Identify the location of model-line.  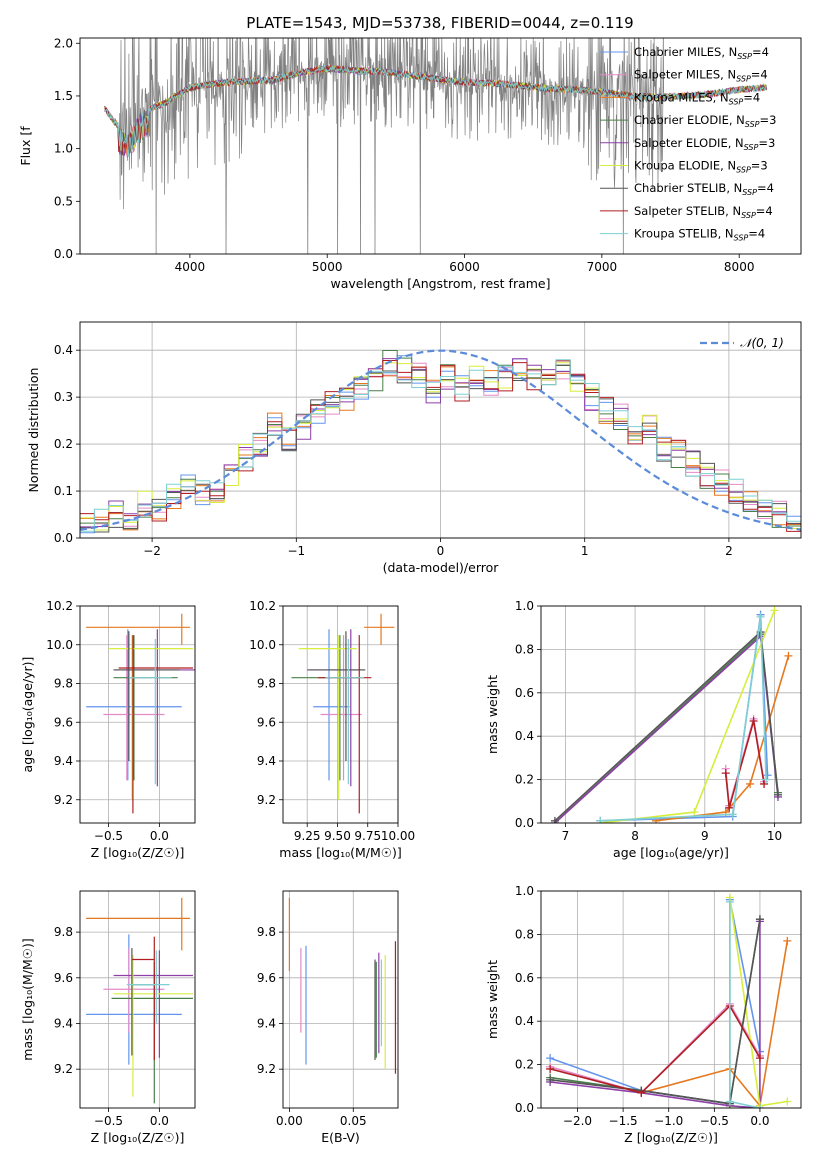
(435, 110).